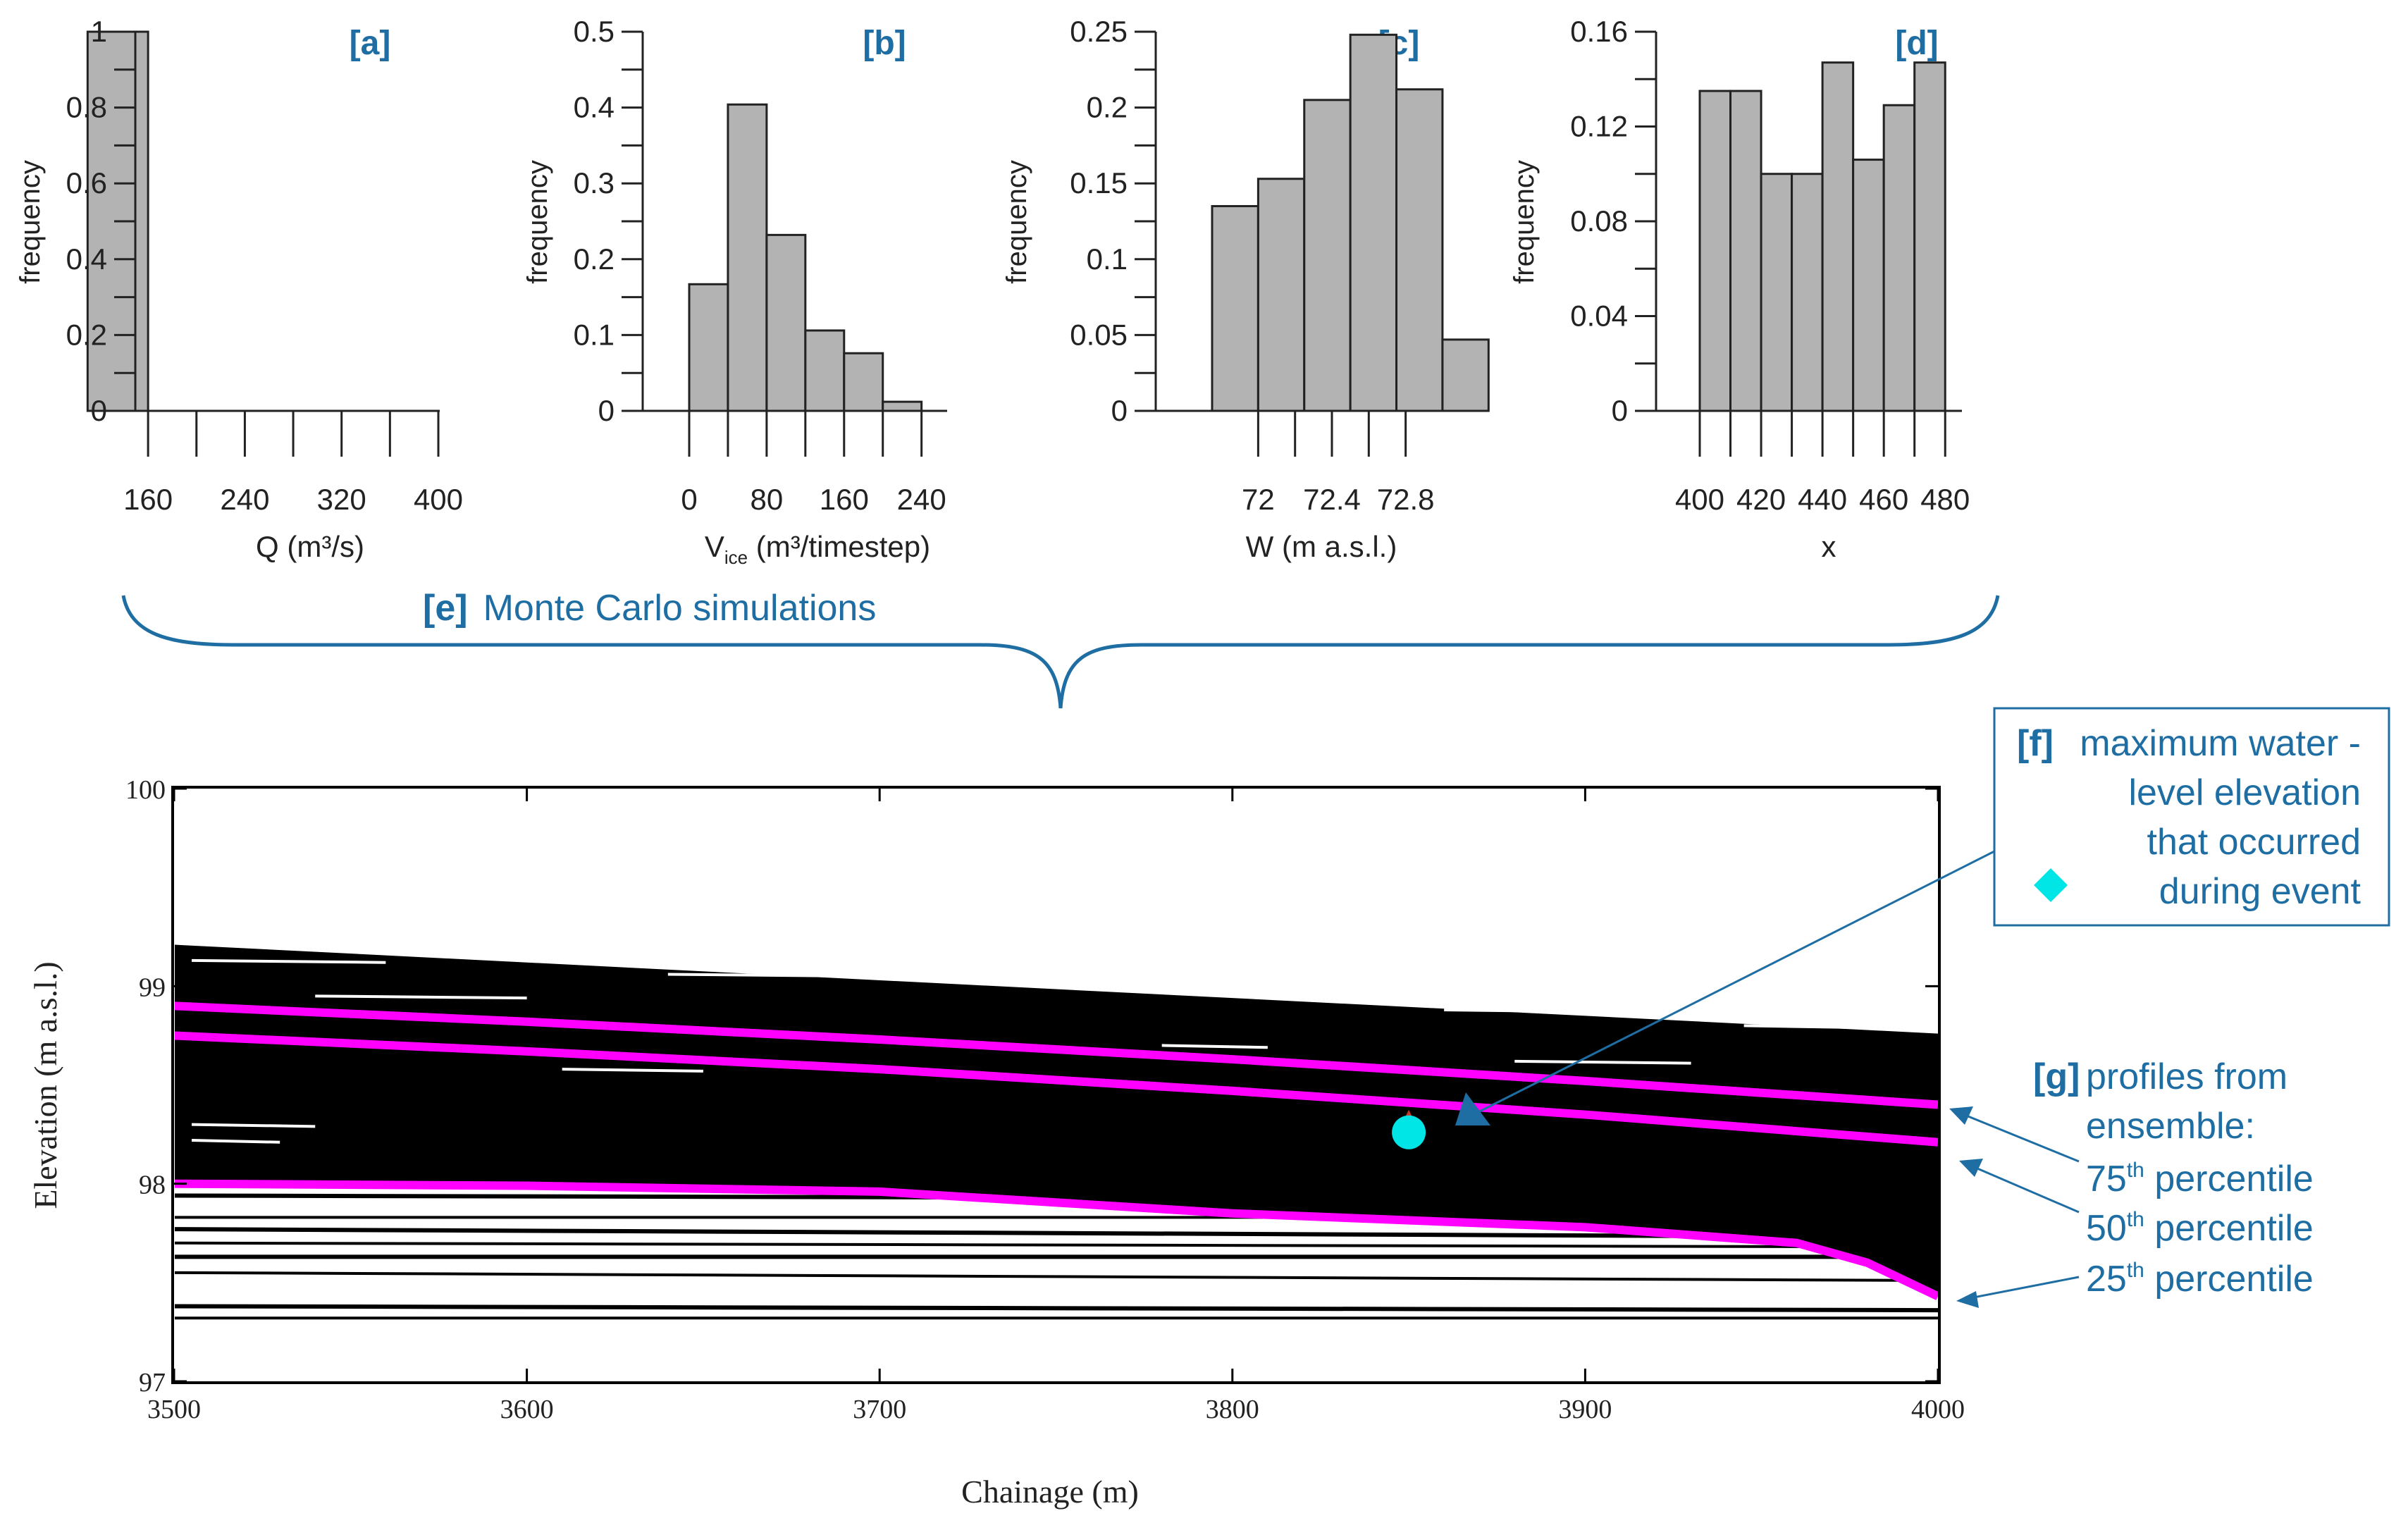 This screenshot has width=2408, height=1530. Describe the element at coordinates (1699, 499) in the screenshot. I see `hist-xtick-label: 400` at that location.